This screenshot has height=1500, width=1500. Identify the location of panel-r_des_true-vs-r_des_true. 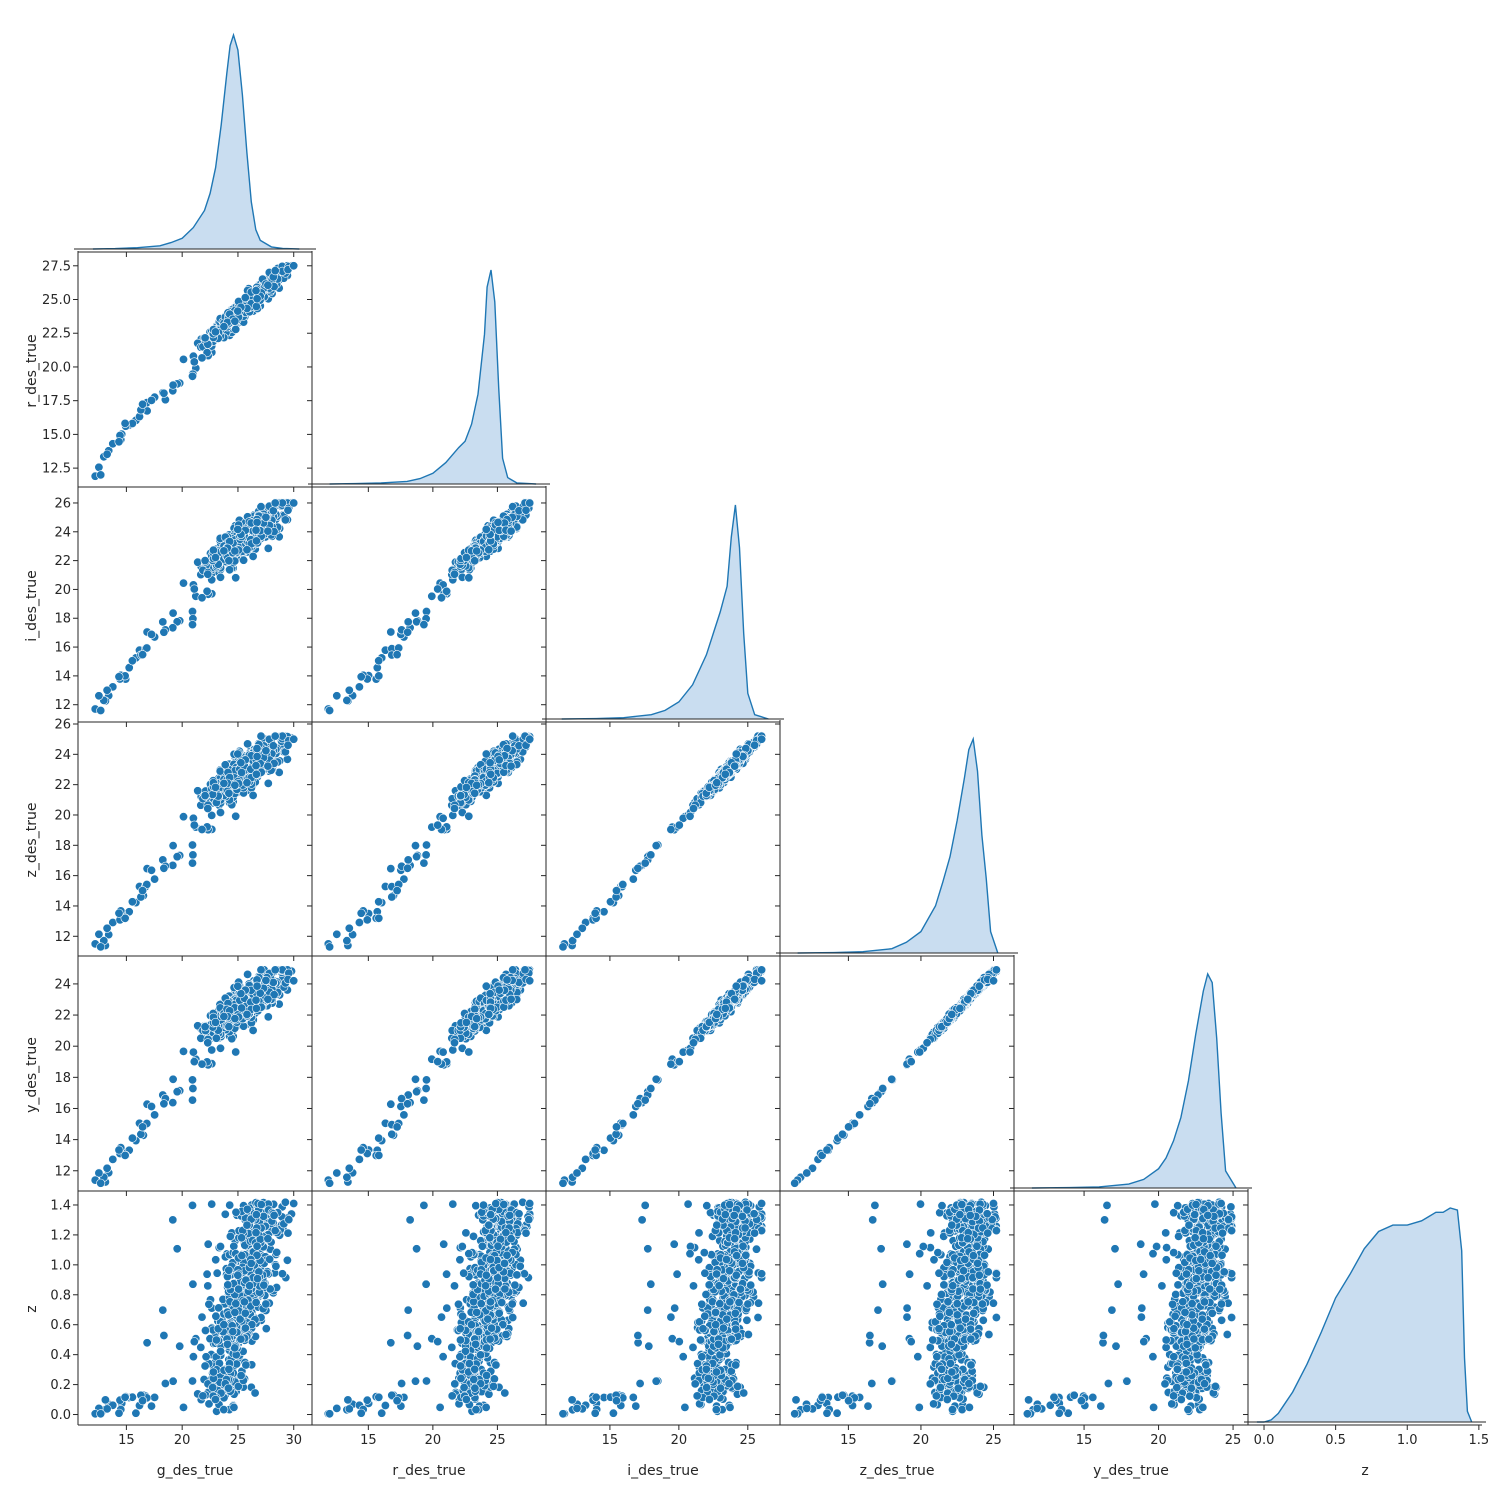
(428, 371).